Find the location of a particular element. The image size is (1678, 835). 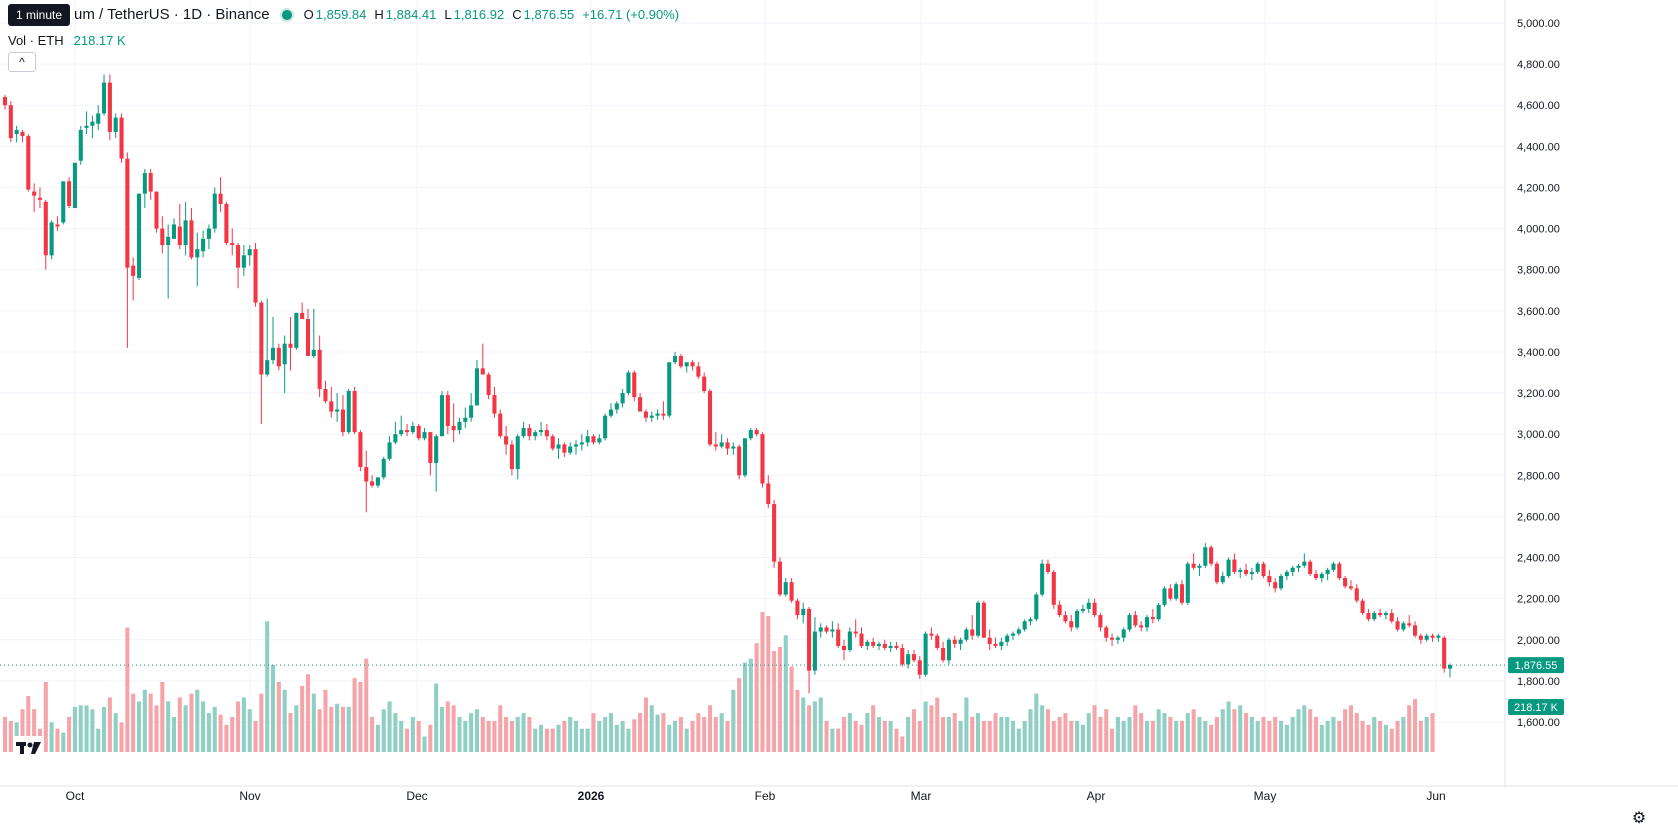

price-axis-label: 2,400.00 is located at coordinates (1538, 559).